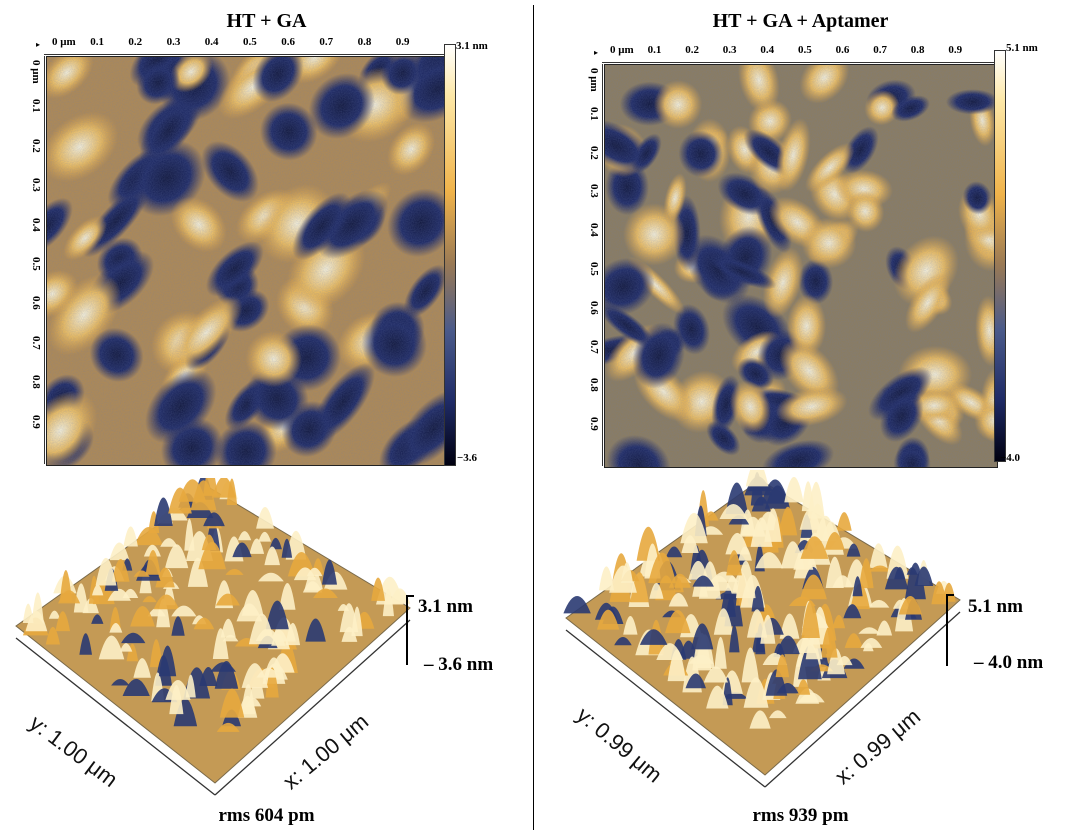 This screenshot has height=830, width=1067. Describe the element at coordinates (459, 664) in the screenshot. I see `z-scale-min: – 3.6 nm` at that location.